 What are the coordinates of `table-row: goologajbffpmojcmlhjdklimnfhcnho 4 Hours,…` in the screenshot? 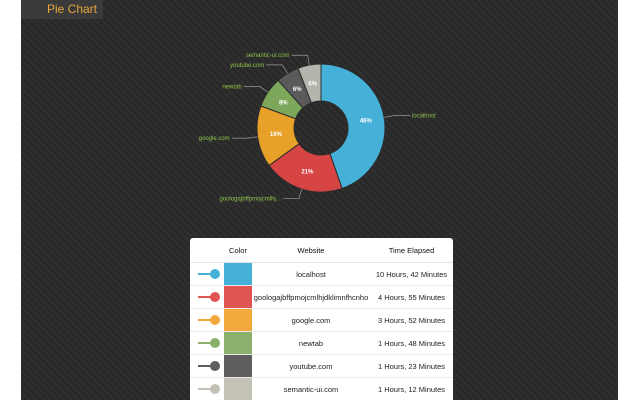 It's located at (321, 297).